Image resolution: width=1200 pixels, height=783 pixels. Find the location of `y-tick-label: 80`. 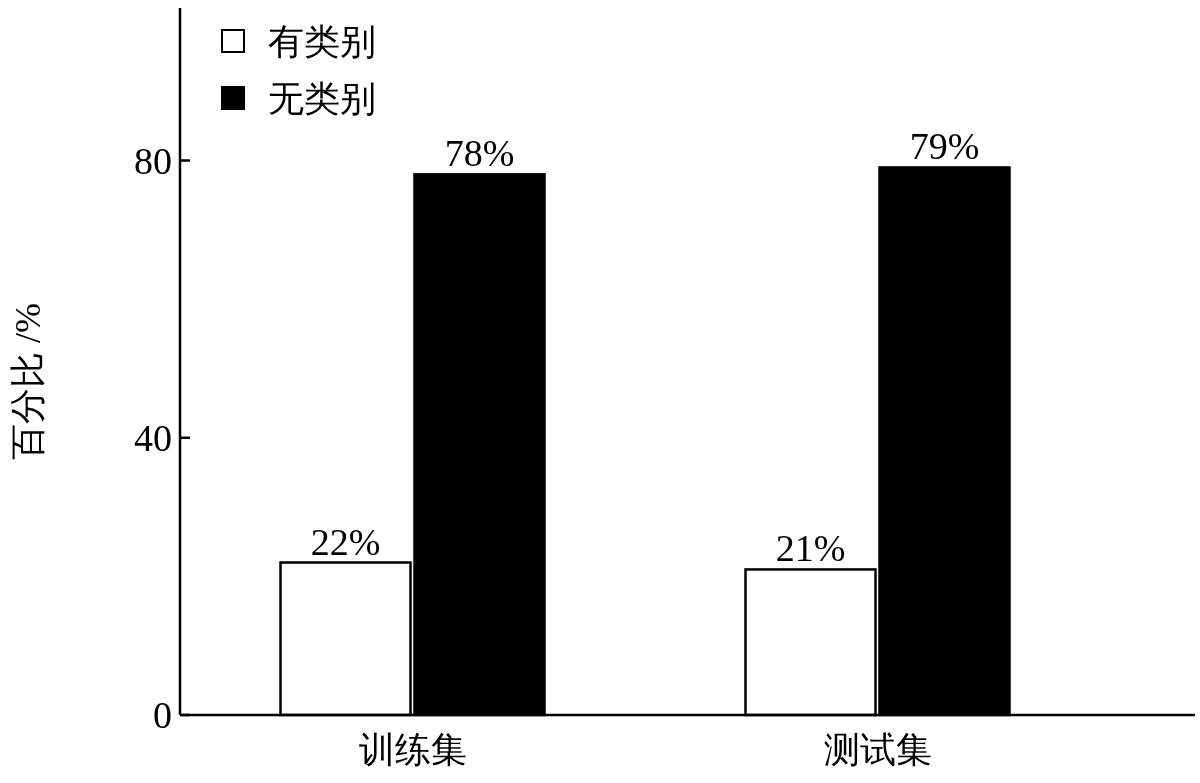

y-tick-label: 80 is located at coordinates (153, 160).